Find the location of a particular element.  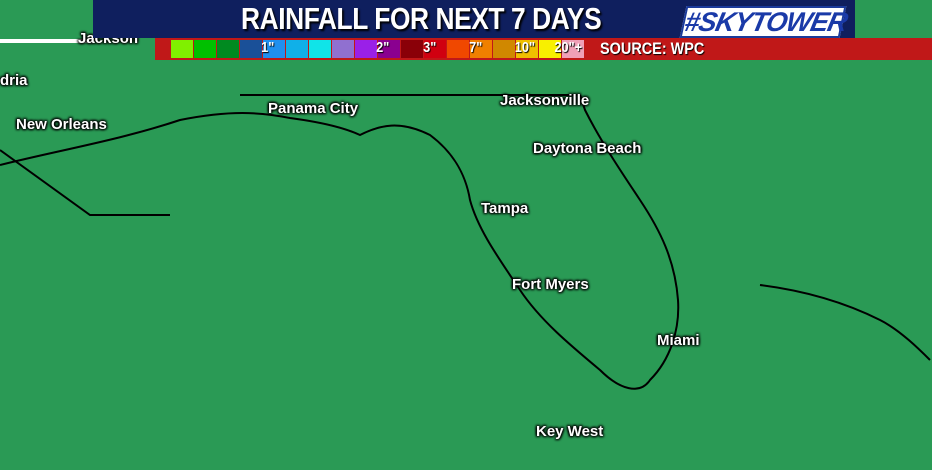

title-bar: RAINFALL FOR NEXT 7 DAYS #SKYTOWER is located at coordinates (474, 19).